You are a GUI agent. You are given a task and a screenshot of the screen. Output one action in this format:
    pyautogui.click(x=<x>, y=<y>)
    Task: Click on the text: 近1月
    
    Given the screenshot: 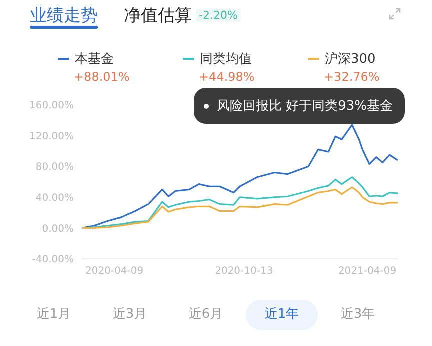 What is the action you would take?
    pyautogui.click(x=54, y=315)
    